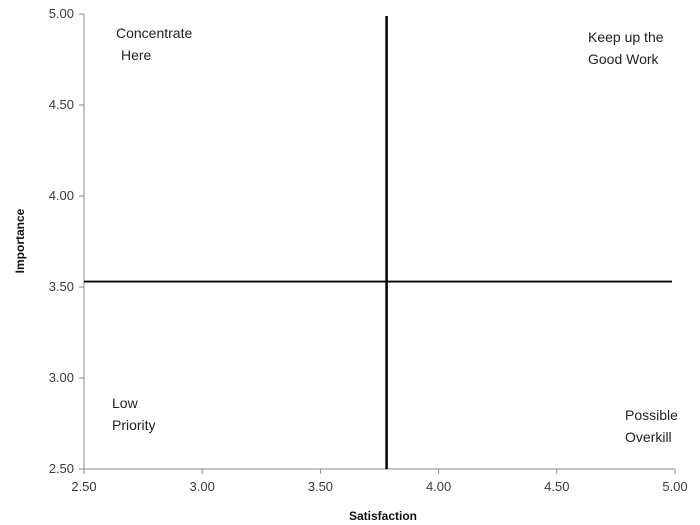  I want to click on y-tick-label: 4.50, so click(61, 104).